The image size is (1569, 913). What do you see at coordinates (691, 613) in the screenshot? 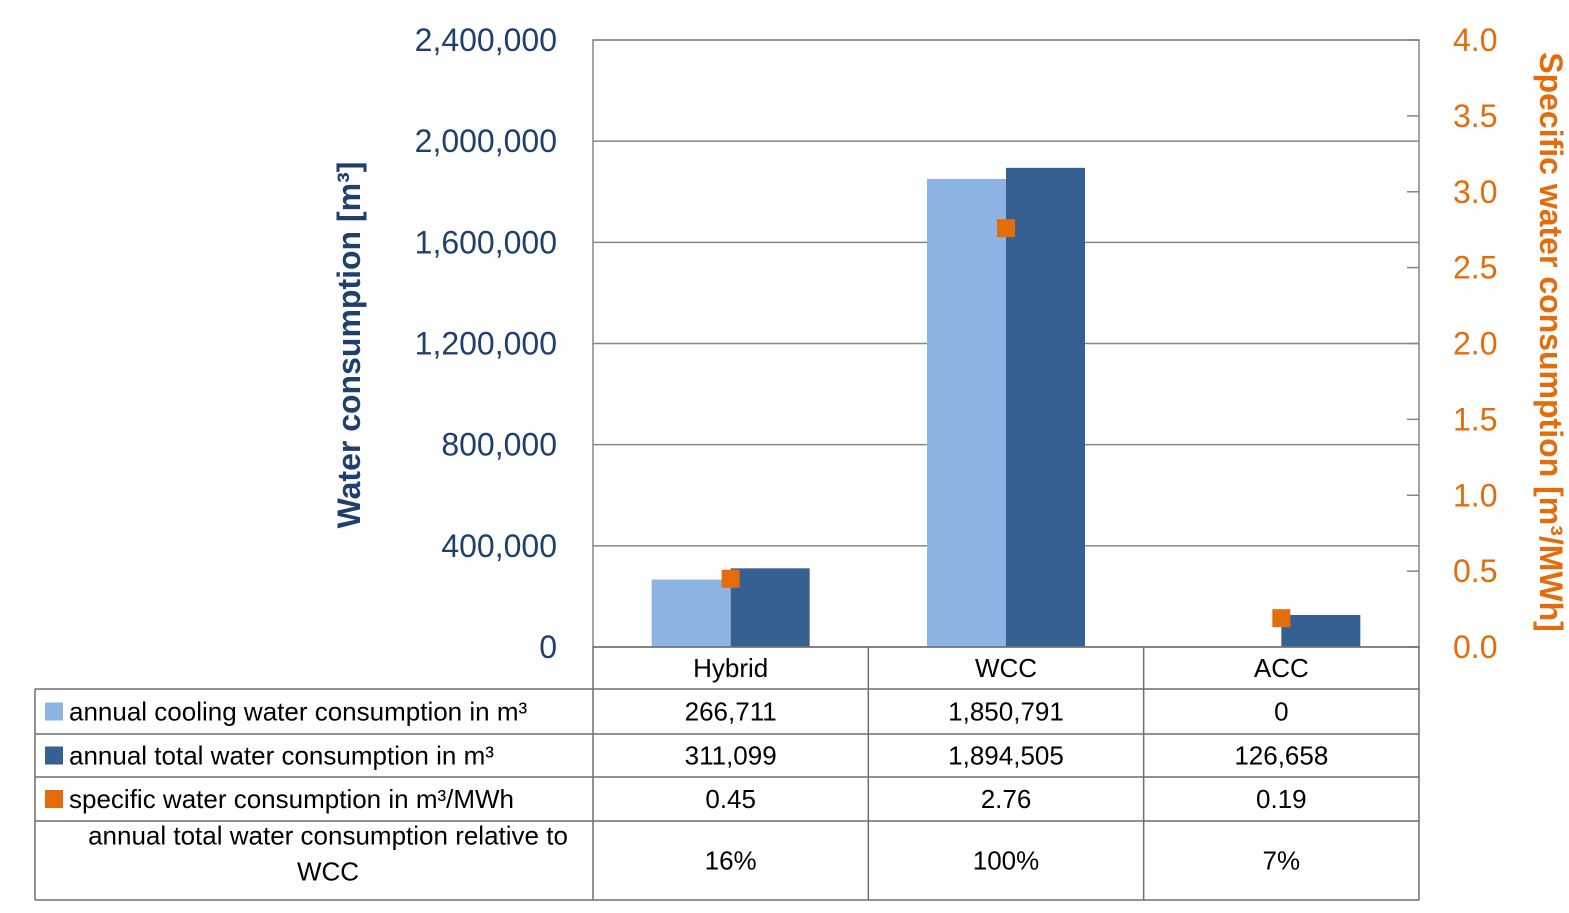
I see `bar-cooling-hybrid` at bounding box center [691, 613].